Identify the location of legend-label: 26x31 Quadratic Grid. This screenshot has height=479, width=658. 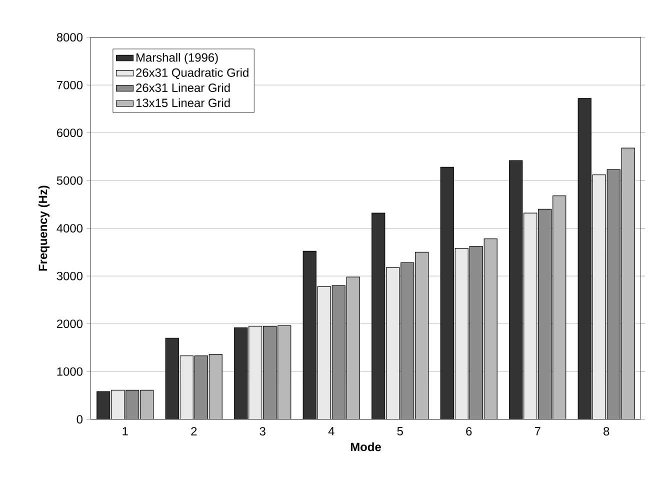
(192, 74).